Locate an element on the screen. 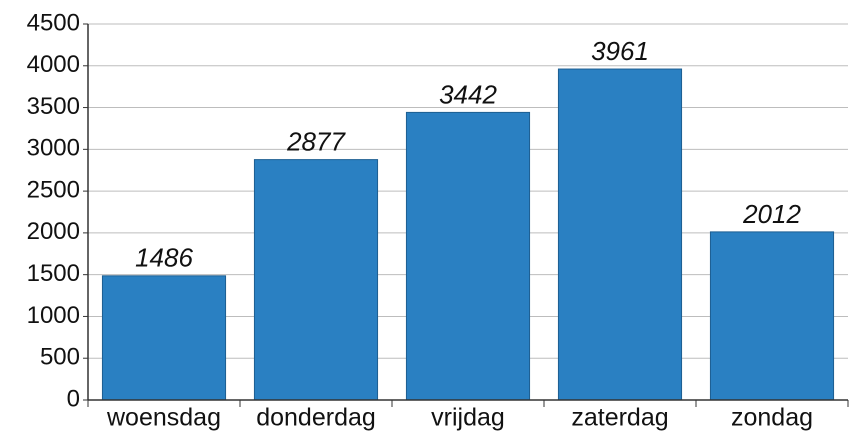  x-tick-label: woensdag is located at coordinates (163, 418).